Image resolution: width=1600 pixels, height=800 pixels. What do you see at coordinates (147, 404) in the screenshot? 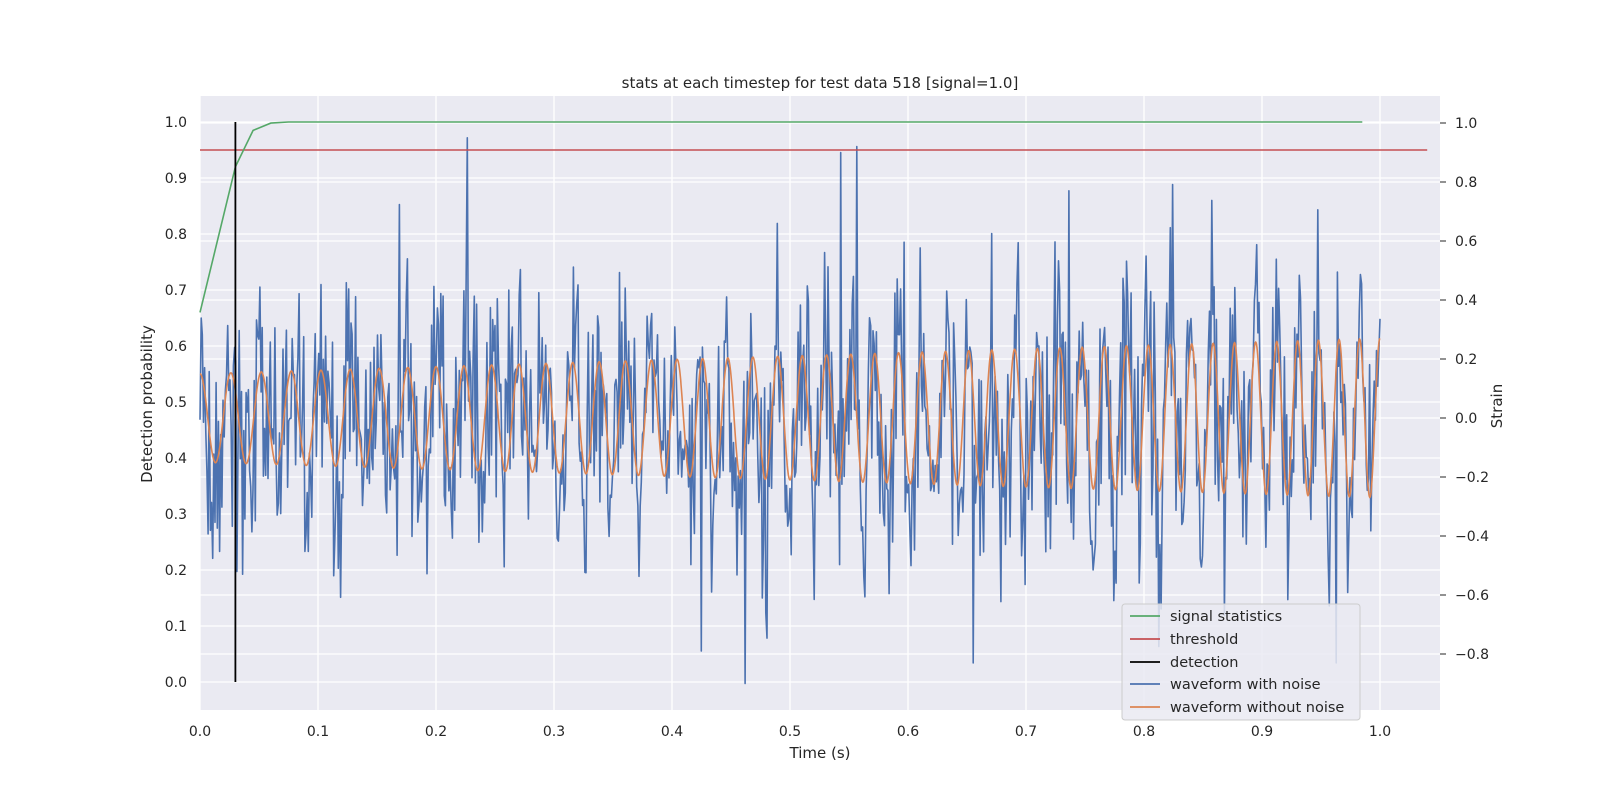
I see `y-axis-label-left: Detection probability` at bounding box center [147, 404].